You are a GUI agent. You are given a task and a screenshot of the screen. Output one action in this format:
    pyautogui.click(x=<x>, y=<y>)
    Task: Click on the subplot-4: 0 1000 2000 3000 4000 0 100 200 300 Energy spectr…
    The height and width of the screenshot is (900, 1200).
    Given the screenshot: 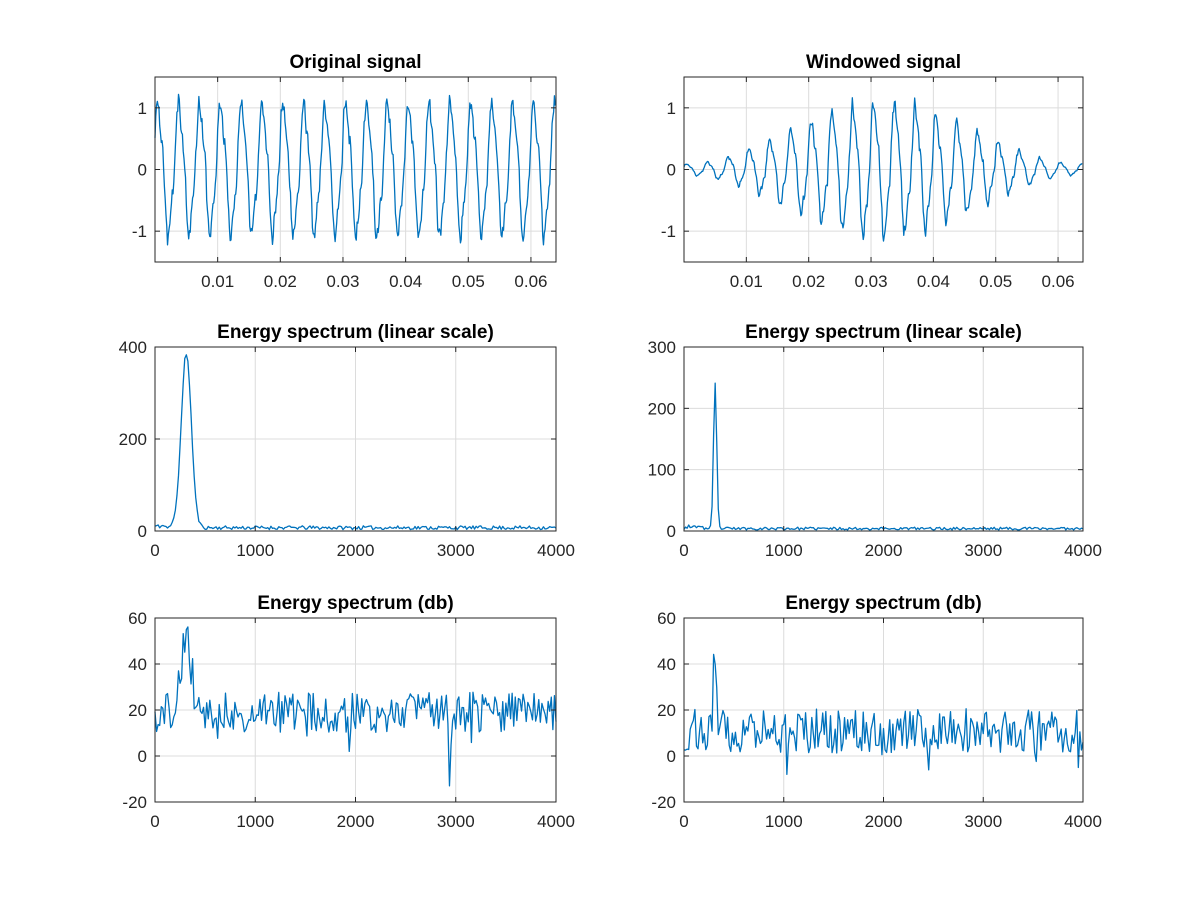 What is the action you would take?
    pyautogui.click(x=875, y=441)
    